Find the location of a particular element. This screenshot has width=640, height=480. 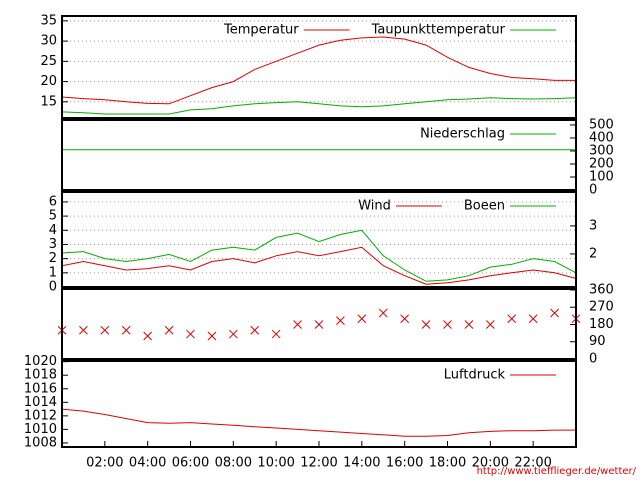

x-tick-label: 20:00 is located at coordinates (490, 463).